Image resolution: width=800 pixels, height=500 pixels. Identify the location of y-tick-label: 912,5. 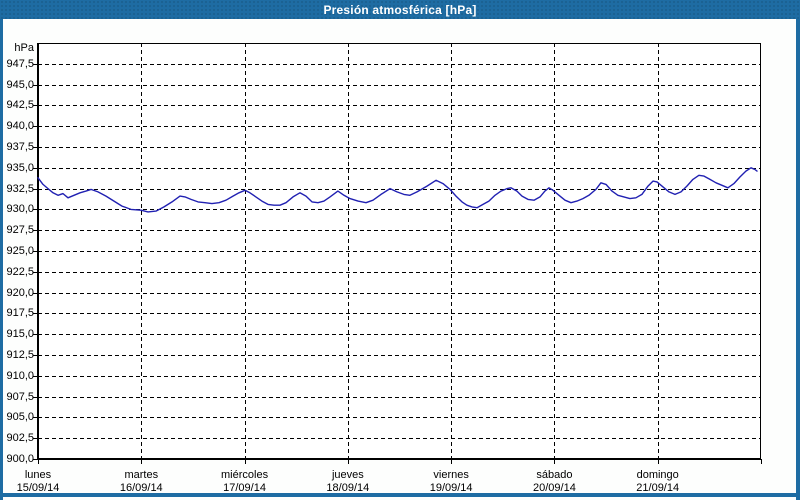
(20, 355).